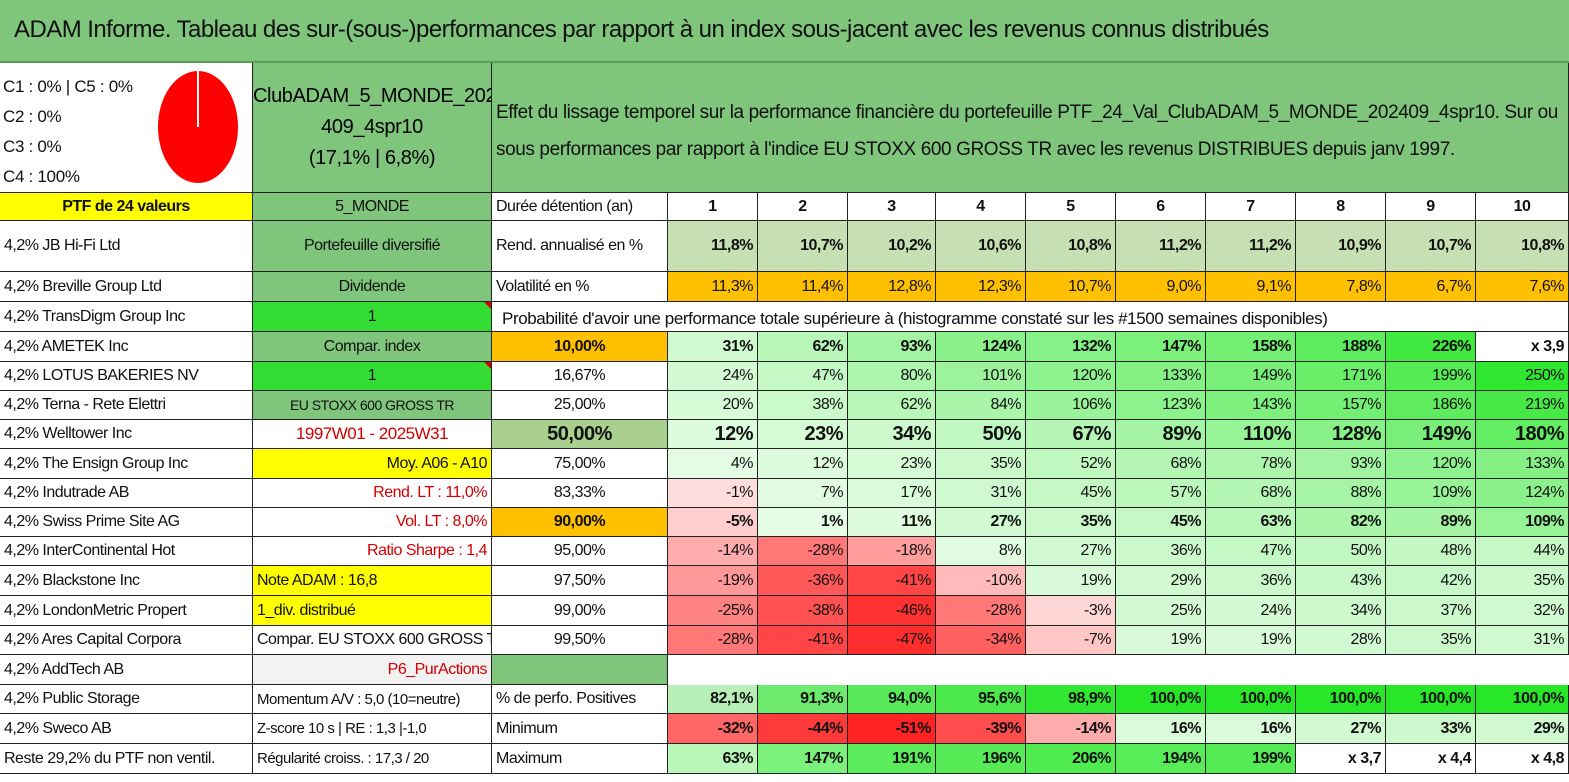  I want to click on quantile-value: -47%, so click(892, 640).